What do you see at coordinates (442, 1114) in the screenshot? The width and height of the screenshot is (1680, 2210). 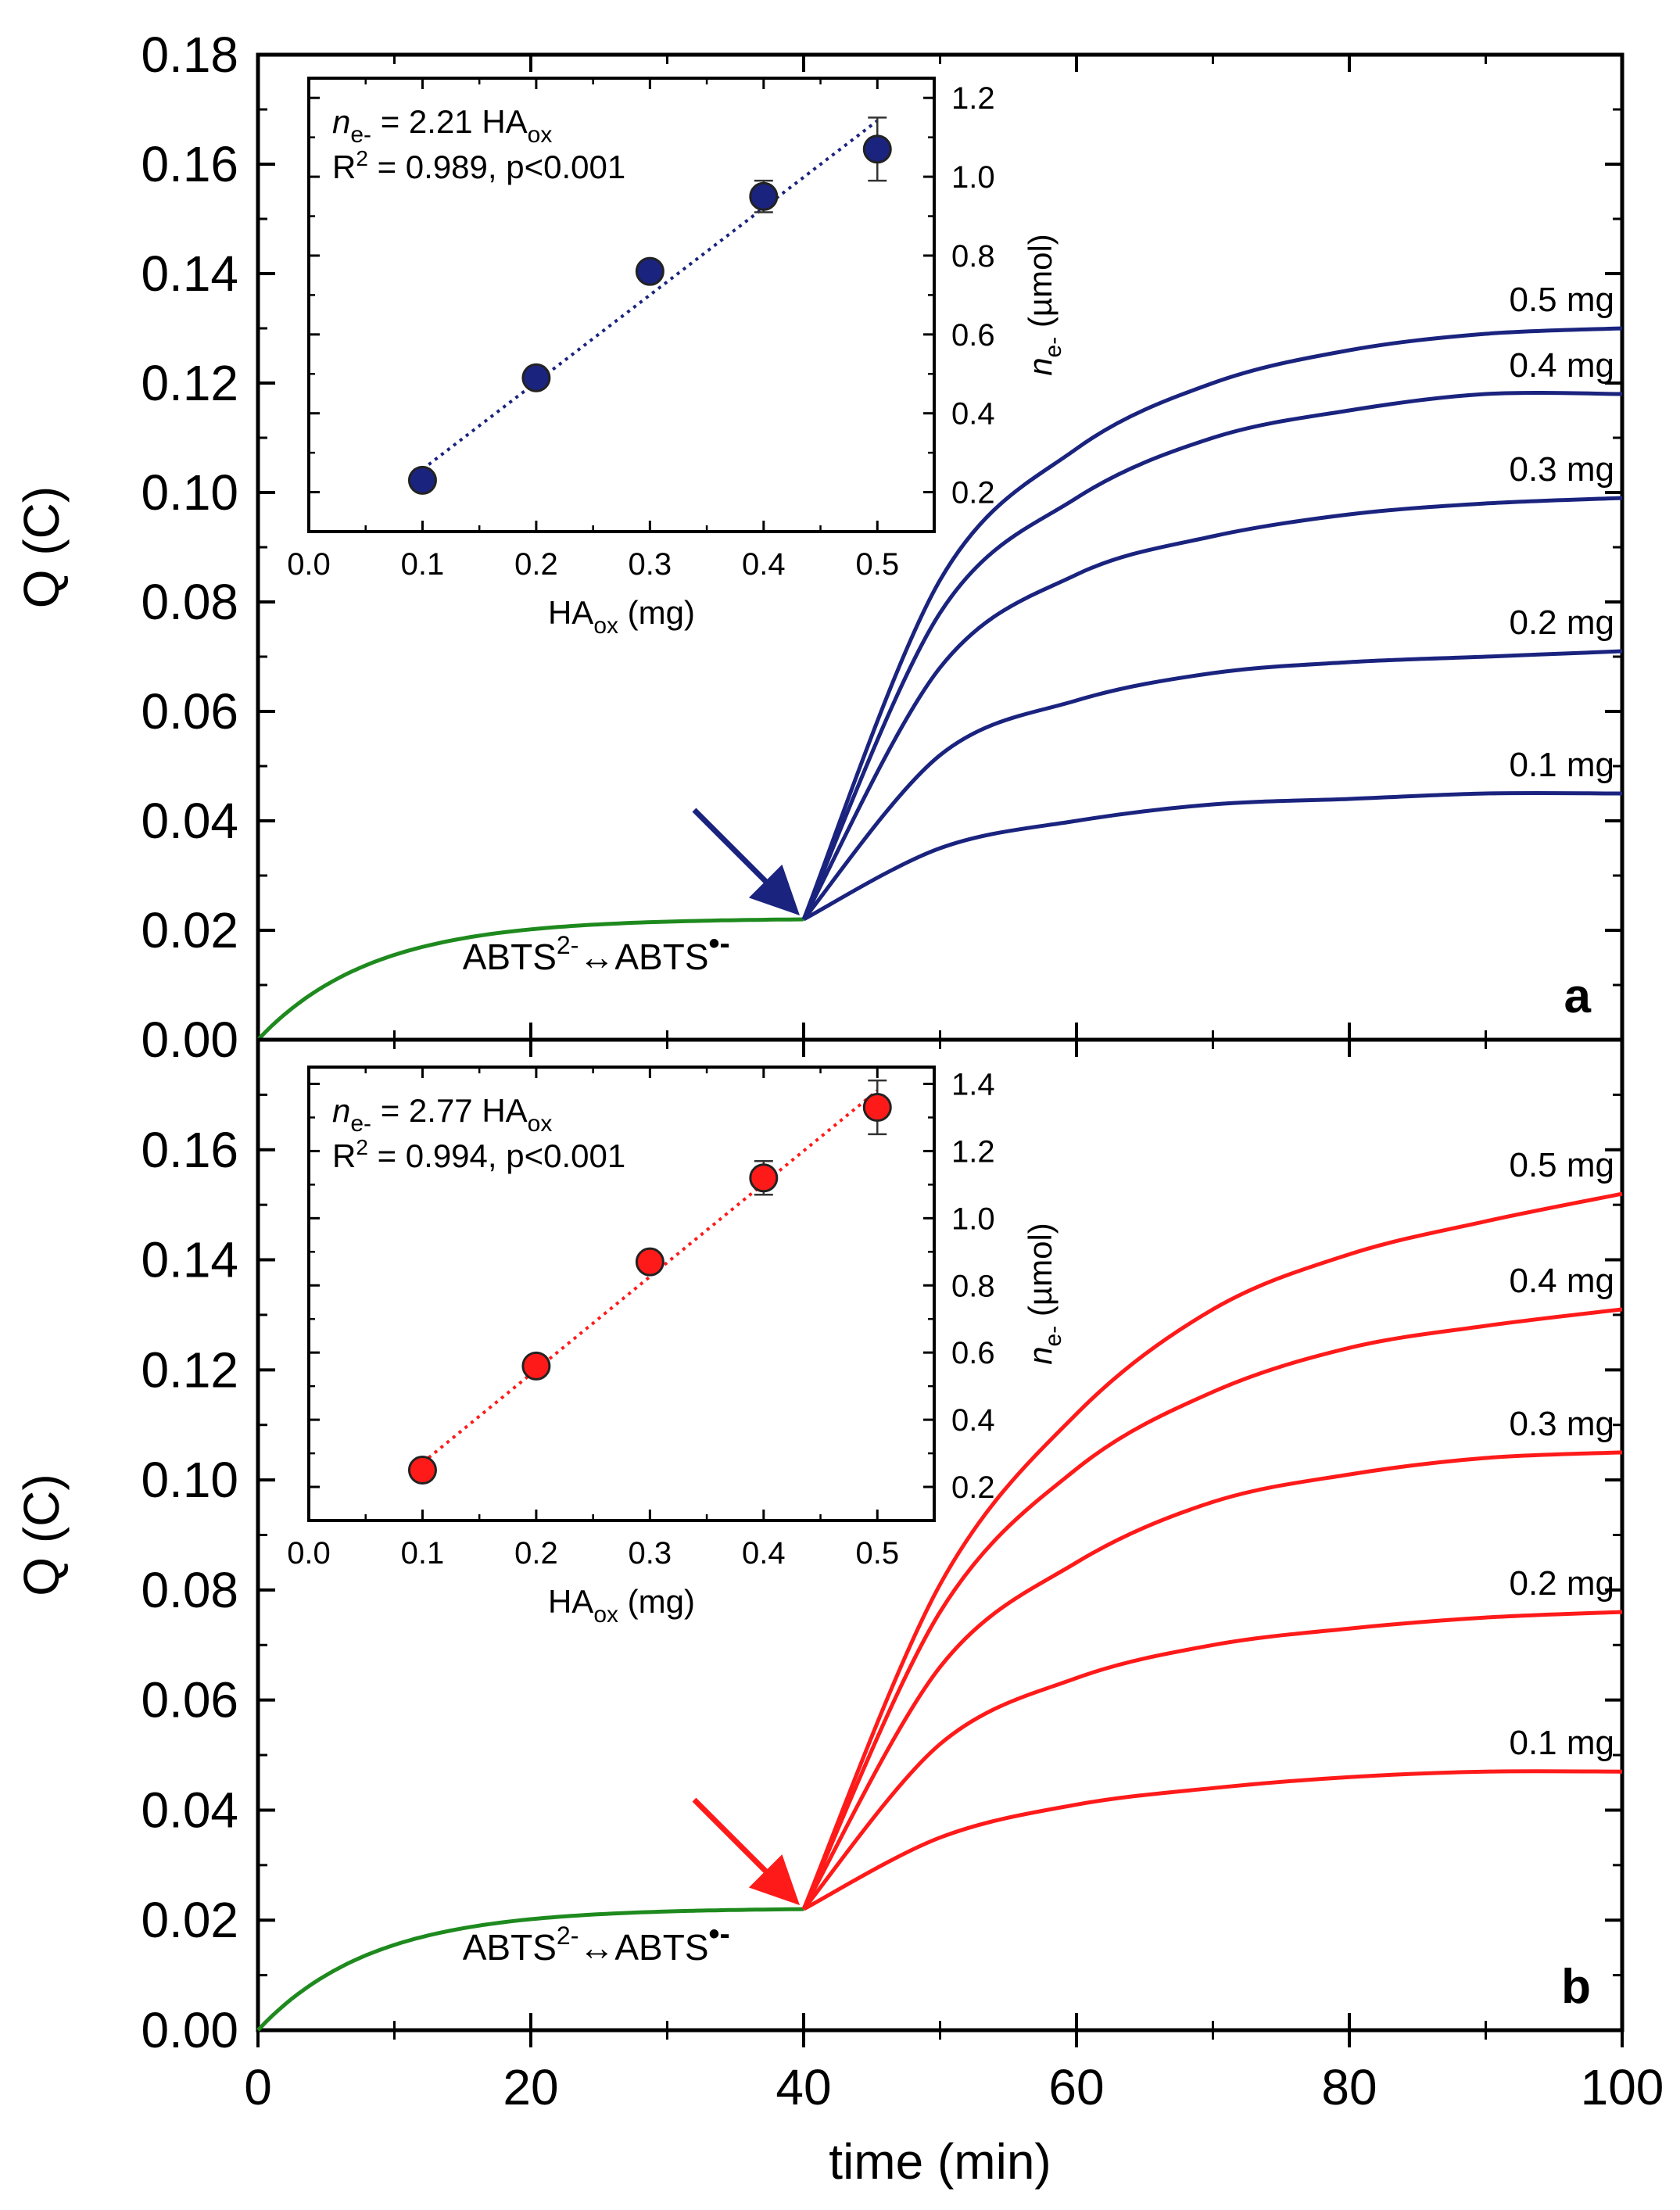 I see `inset-equation: ne- = 2.77 HAox` at bounding box center [442, 1114].